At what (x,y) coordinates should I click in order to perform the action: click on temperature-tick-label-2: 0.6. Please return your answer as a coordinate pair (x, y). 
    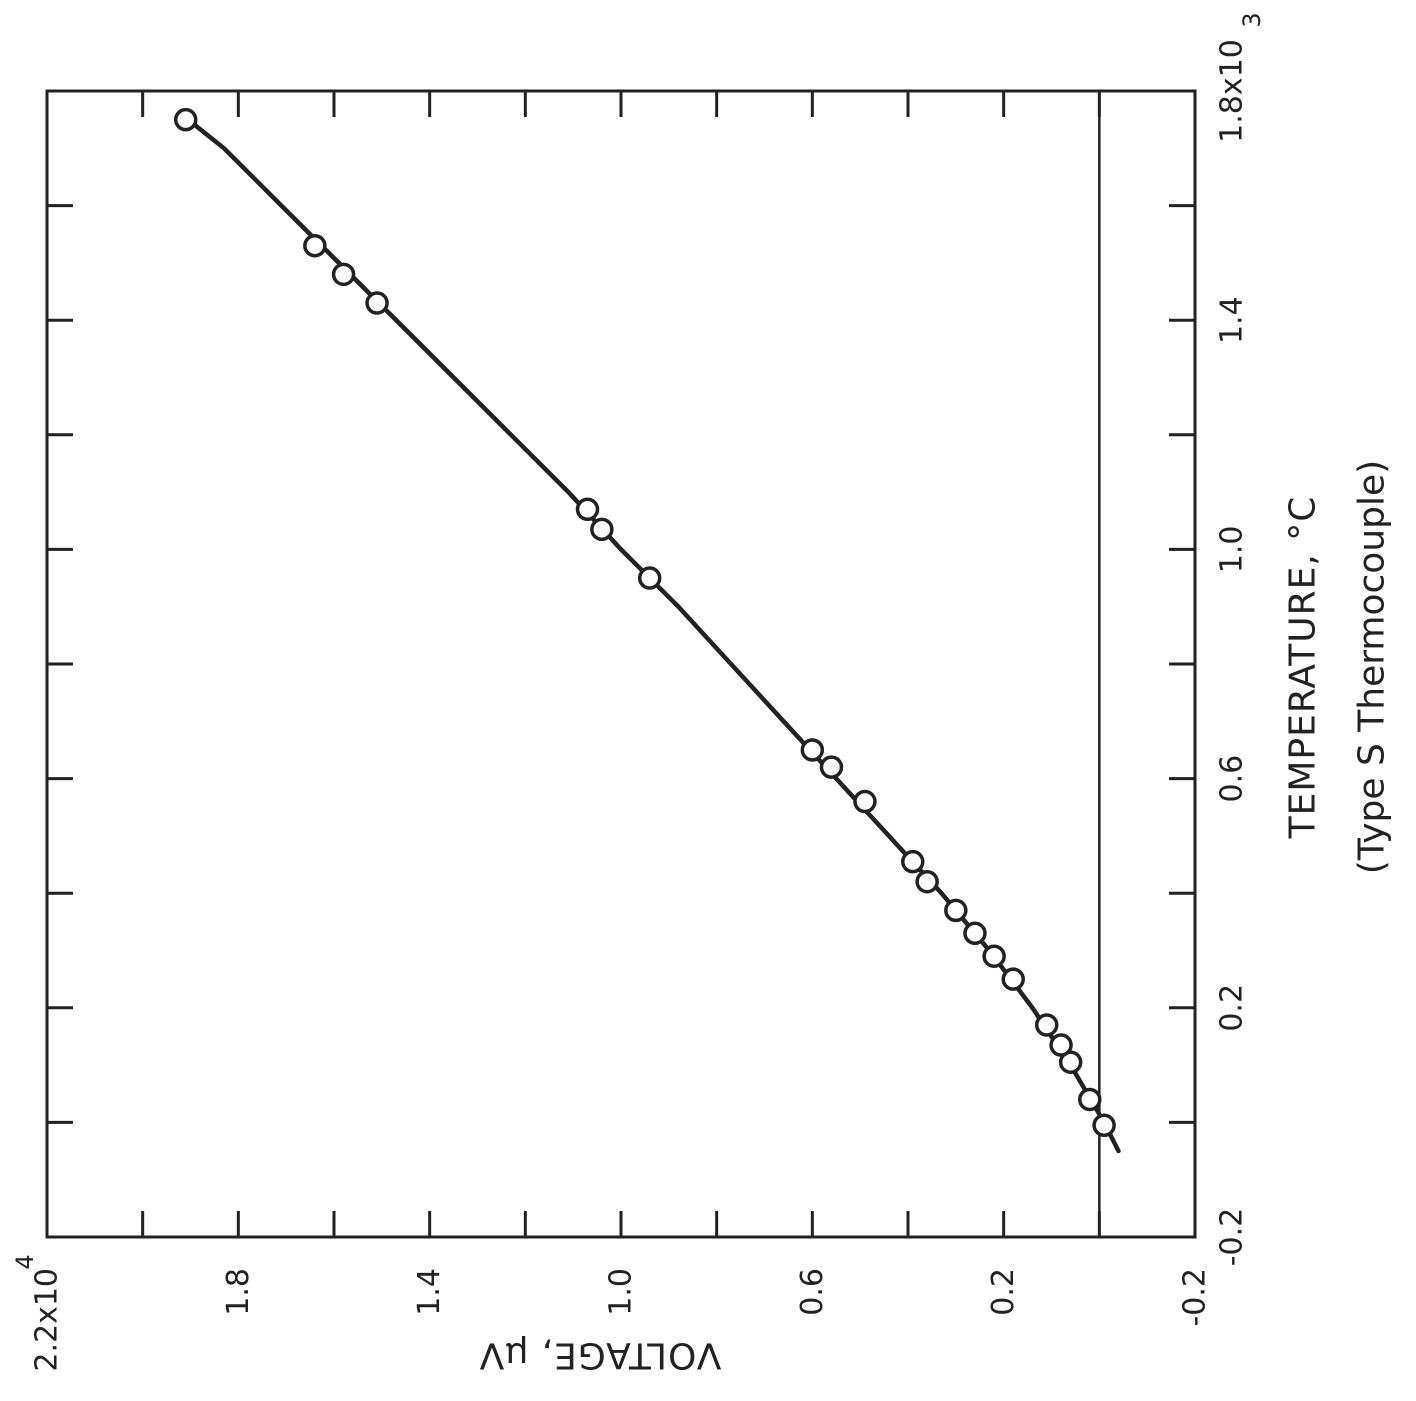
    Looking at the image, I should click on (1232, 779).